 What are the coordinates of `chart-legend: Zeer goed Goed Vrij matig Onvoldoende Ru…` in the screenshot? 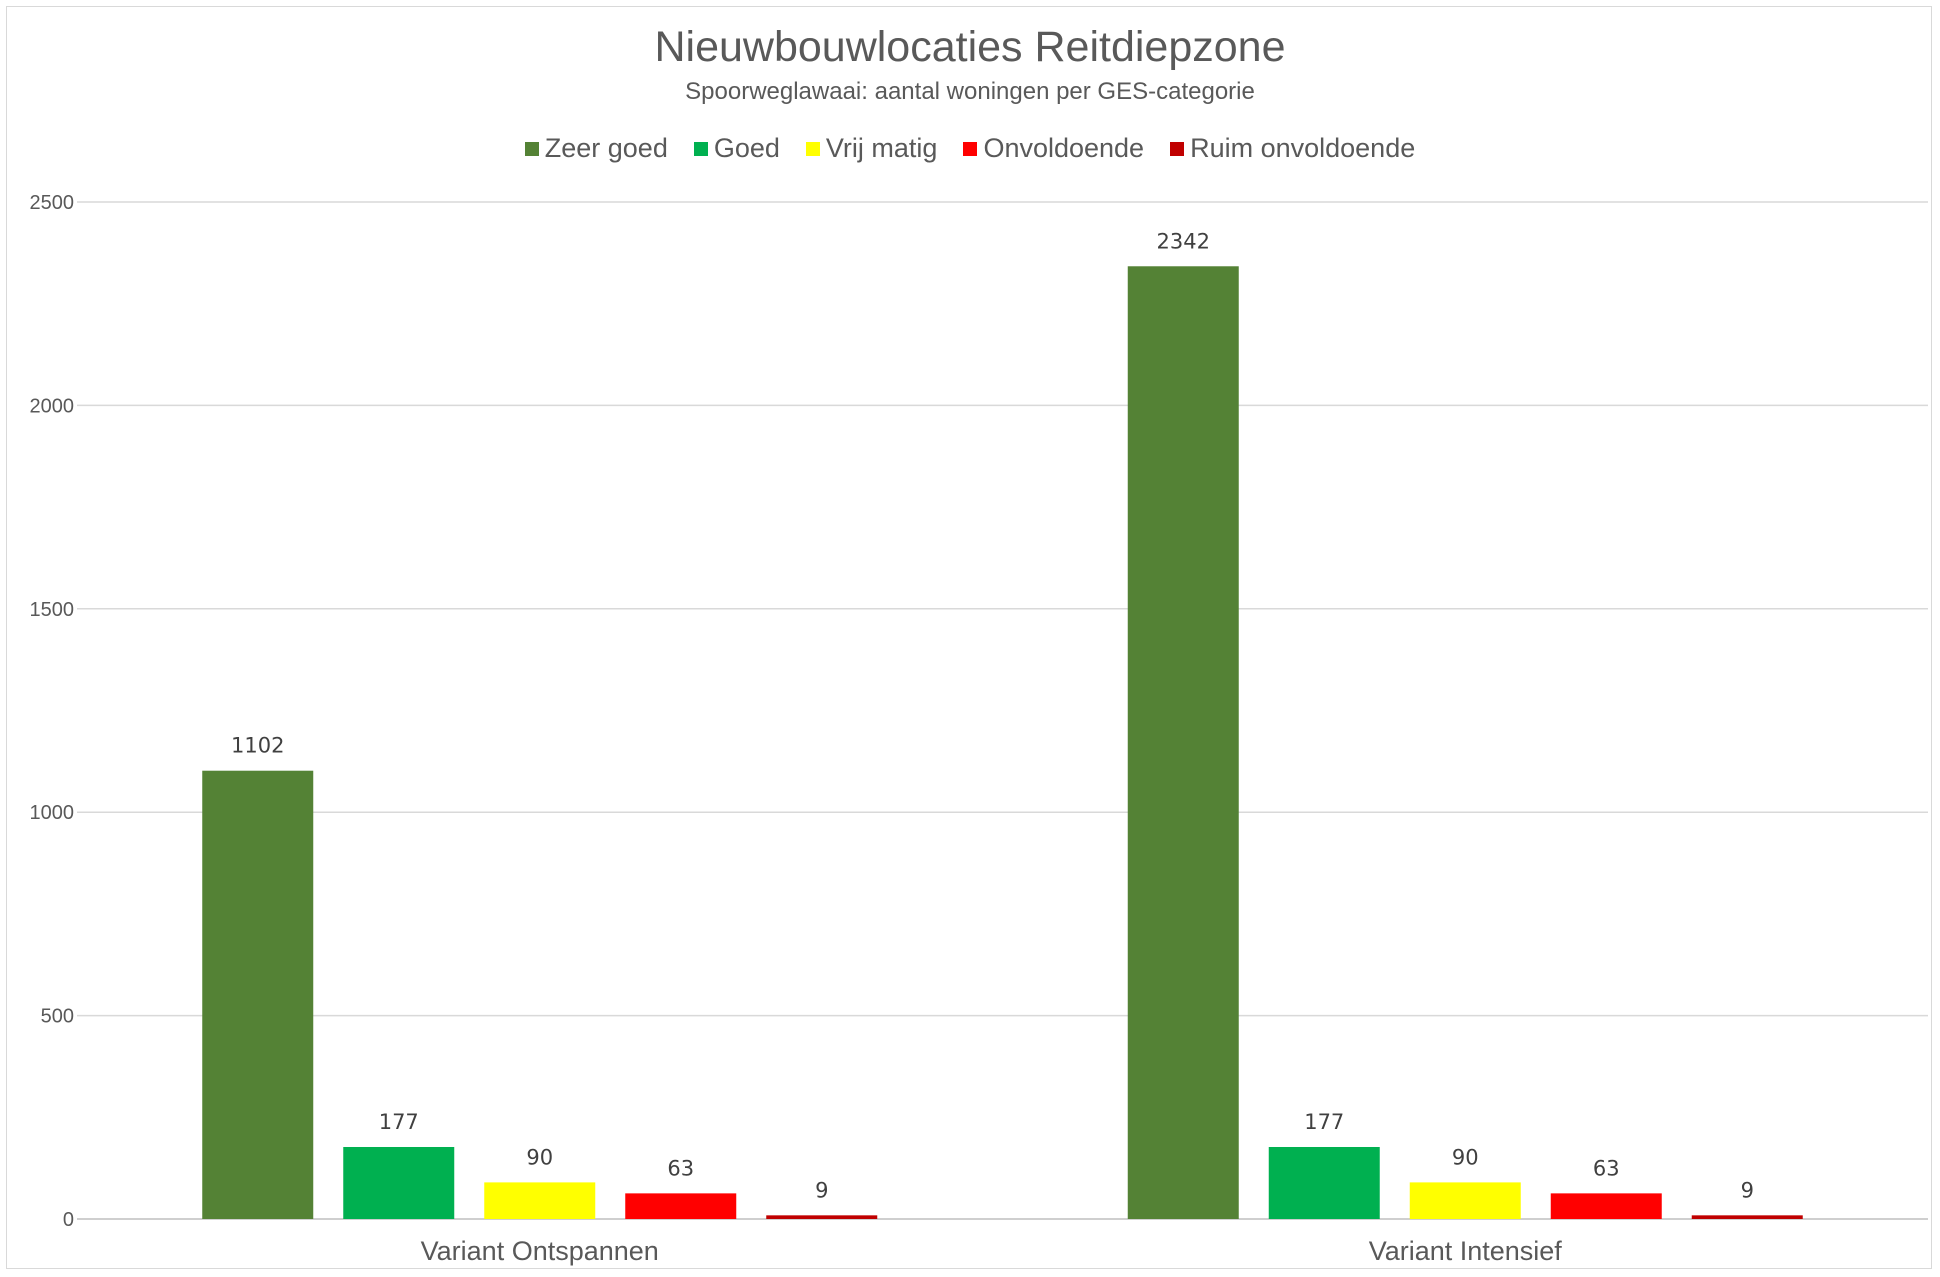 It's located at (970, 148).